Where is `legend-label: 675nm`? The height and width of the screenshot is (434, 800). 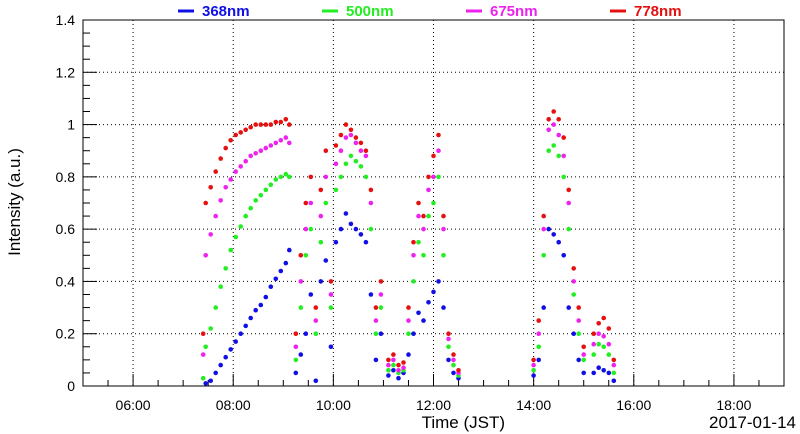 legend-label: 675nm is located at coordinates (514, 11).